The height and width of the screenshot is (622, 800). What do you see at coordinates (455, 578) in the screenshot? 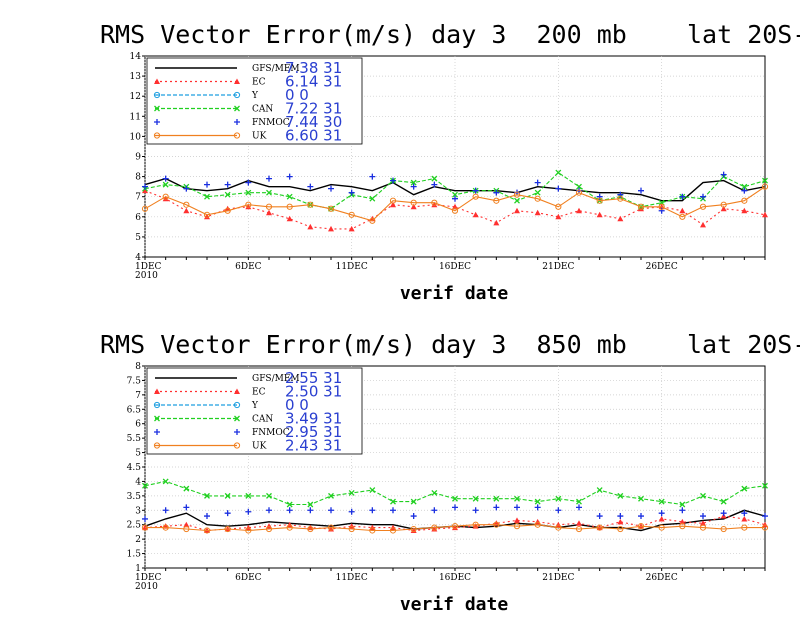
I see `x-tick-label: 16DEC` at bounding box center [455, 578].